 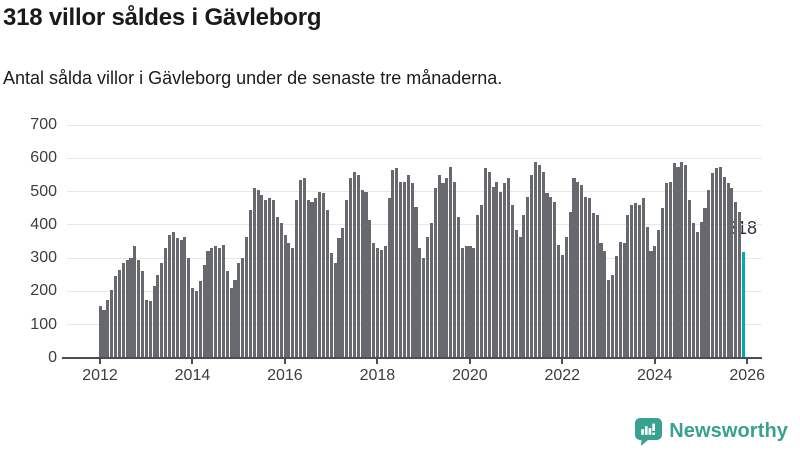 What do you see at coordinates (562, 375) in the screenshot?
I see `x-axis-tick-label: 2022` at bounding box center [562, 375].